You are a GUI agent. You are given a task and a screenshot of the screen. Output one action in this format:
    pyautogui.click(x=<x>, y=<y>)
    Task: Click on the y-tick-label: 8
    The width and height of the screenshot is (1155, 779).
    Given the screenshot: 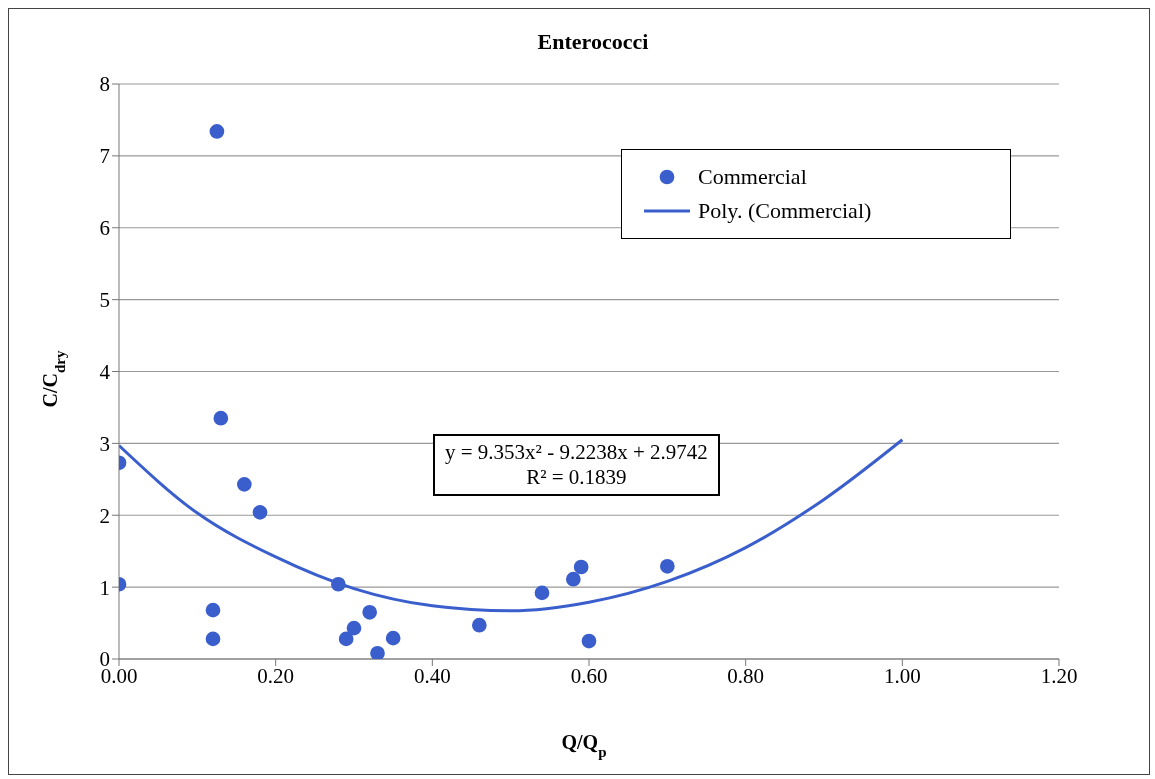 What is the action you would take?
    pyautogui.click(x=104, y=84)
    